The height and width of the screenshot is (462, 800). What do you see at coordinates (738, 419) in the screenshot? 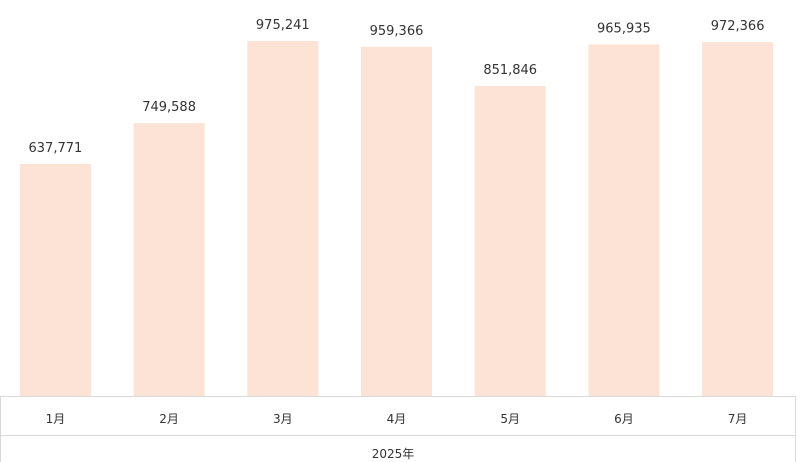
I see `x-tick-label-7: 7月` at bounding box center [738, 419].